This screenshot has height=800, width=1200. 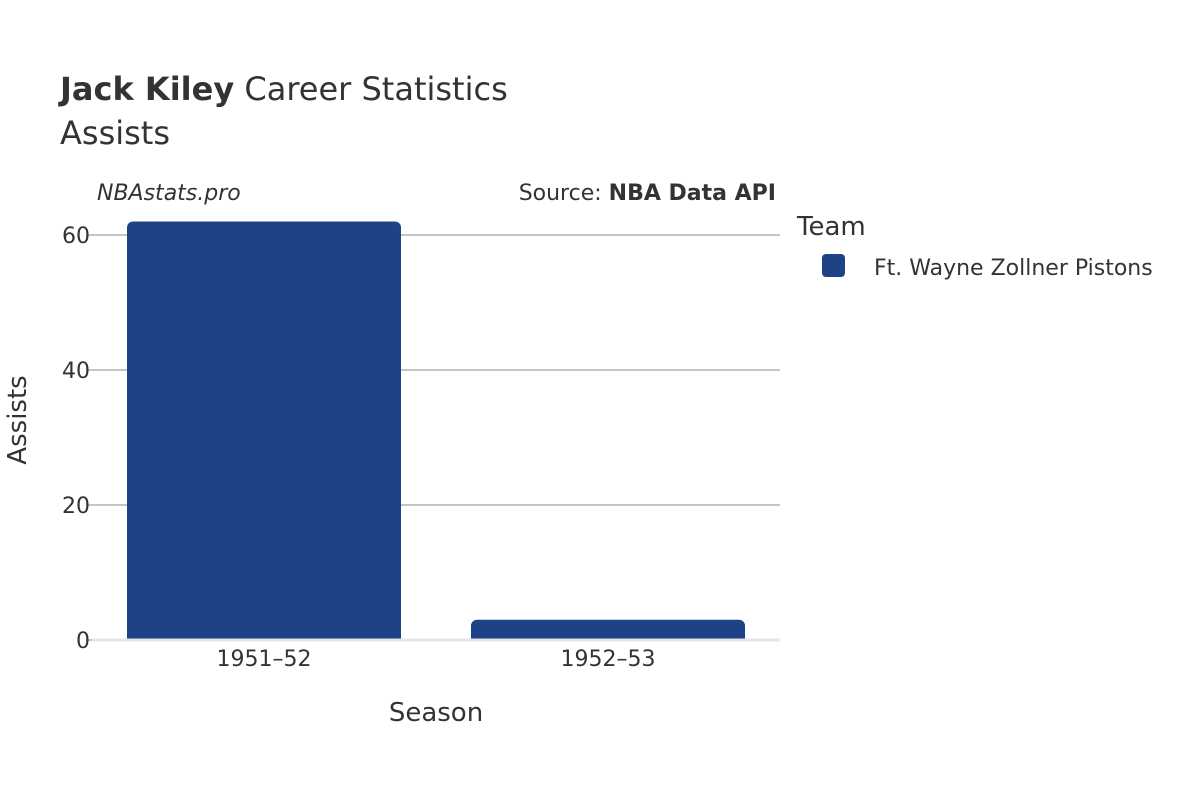 I want to click on legend: Team Ft. Wayne Zollner Pistons, so click(x=974, y=246).